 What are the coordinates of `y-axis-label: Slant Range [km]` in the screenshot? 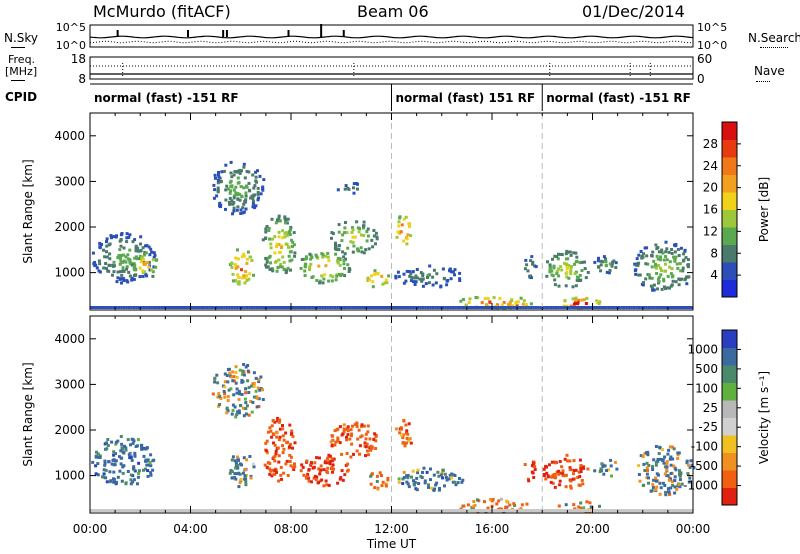 It's located at (28, 211).